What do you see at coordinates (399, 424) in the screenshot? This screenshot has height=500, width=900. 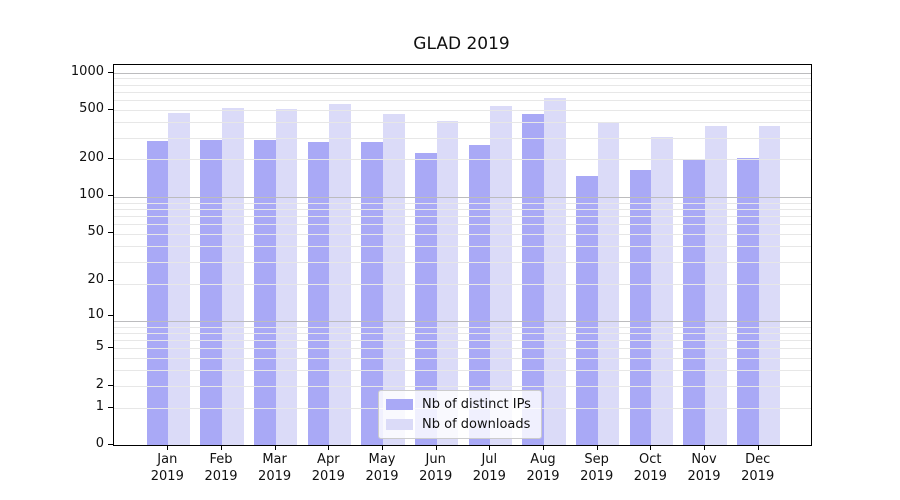 I see `legend-swatch-downloads-icon` at bounding box center [399, 424].